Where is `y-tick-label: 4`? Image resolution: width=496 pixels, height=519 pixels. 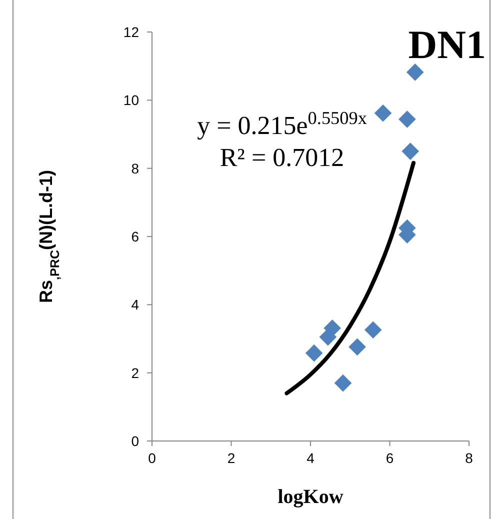
y-tick-label: 4 is located at coordinates (135, 304).